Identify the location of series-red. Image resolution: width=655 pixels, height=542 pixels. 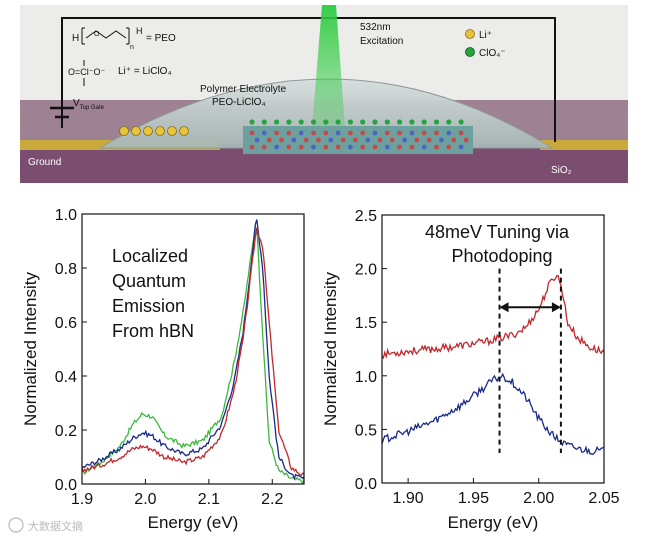
(493, 317).